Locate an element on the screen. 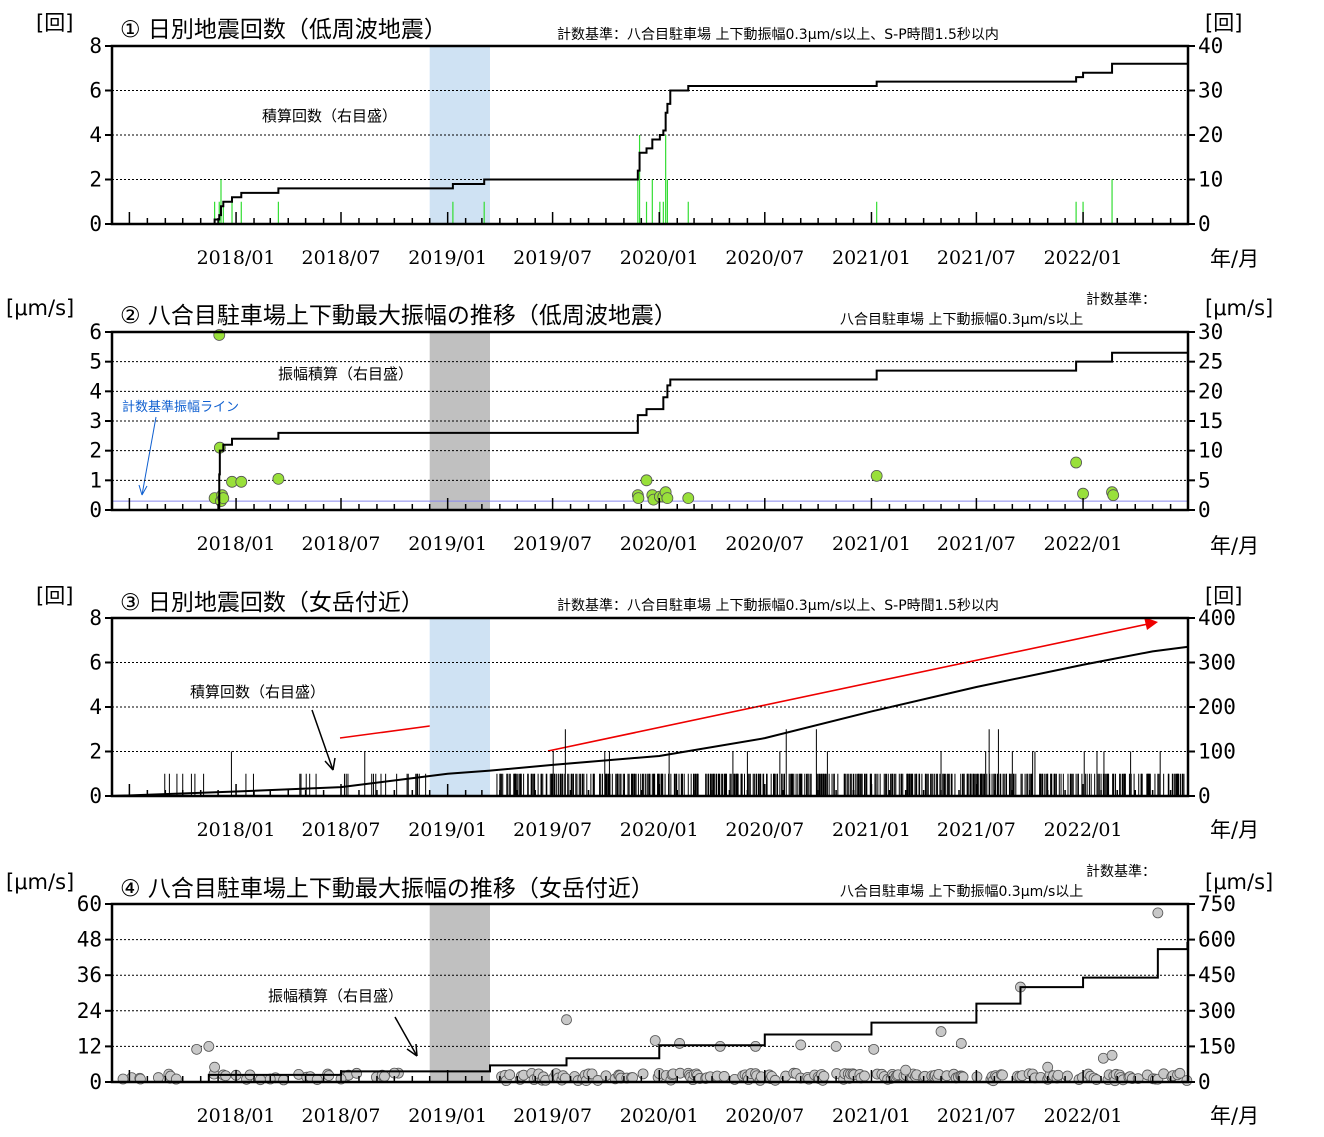 The image size is (1324, 1137). panel-1-left-unit: [回] is located at coordinates (54, 23).